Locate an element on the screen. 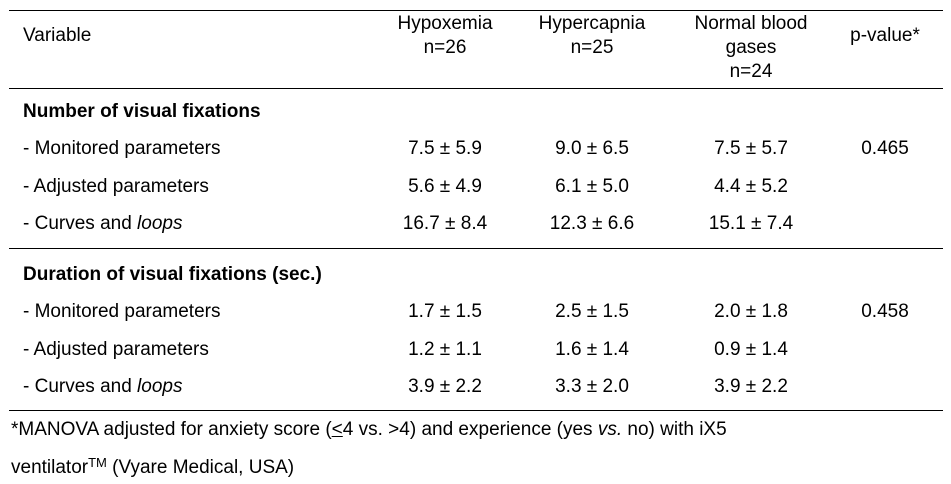  cell-hypercapnia: 3.3 ± 2.0 is located at coordinates (592, 386).